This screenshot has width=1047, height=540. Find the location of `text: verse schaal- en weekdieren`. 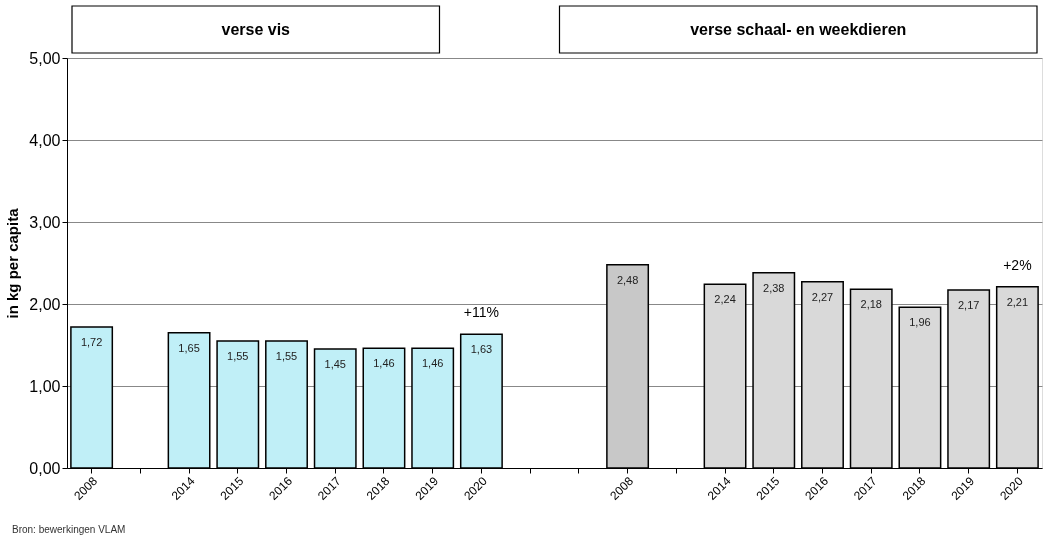

text: verse schaal- en weekdieren is located at coordinates (798, 29).